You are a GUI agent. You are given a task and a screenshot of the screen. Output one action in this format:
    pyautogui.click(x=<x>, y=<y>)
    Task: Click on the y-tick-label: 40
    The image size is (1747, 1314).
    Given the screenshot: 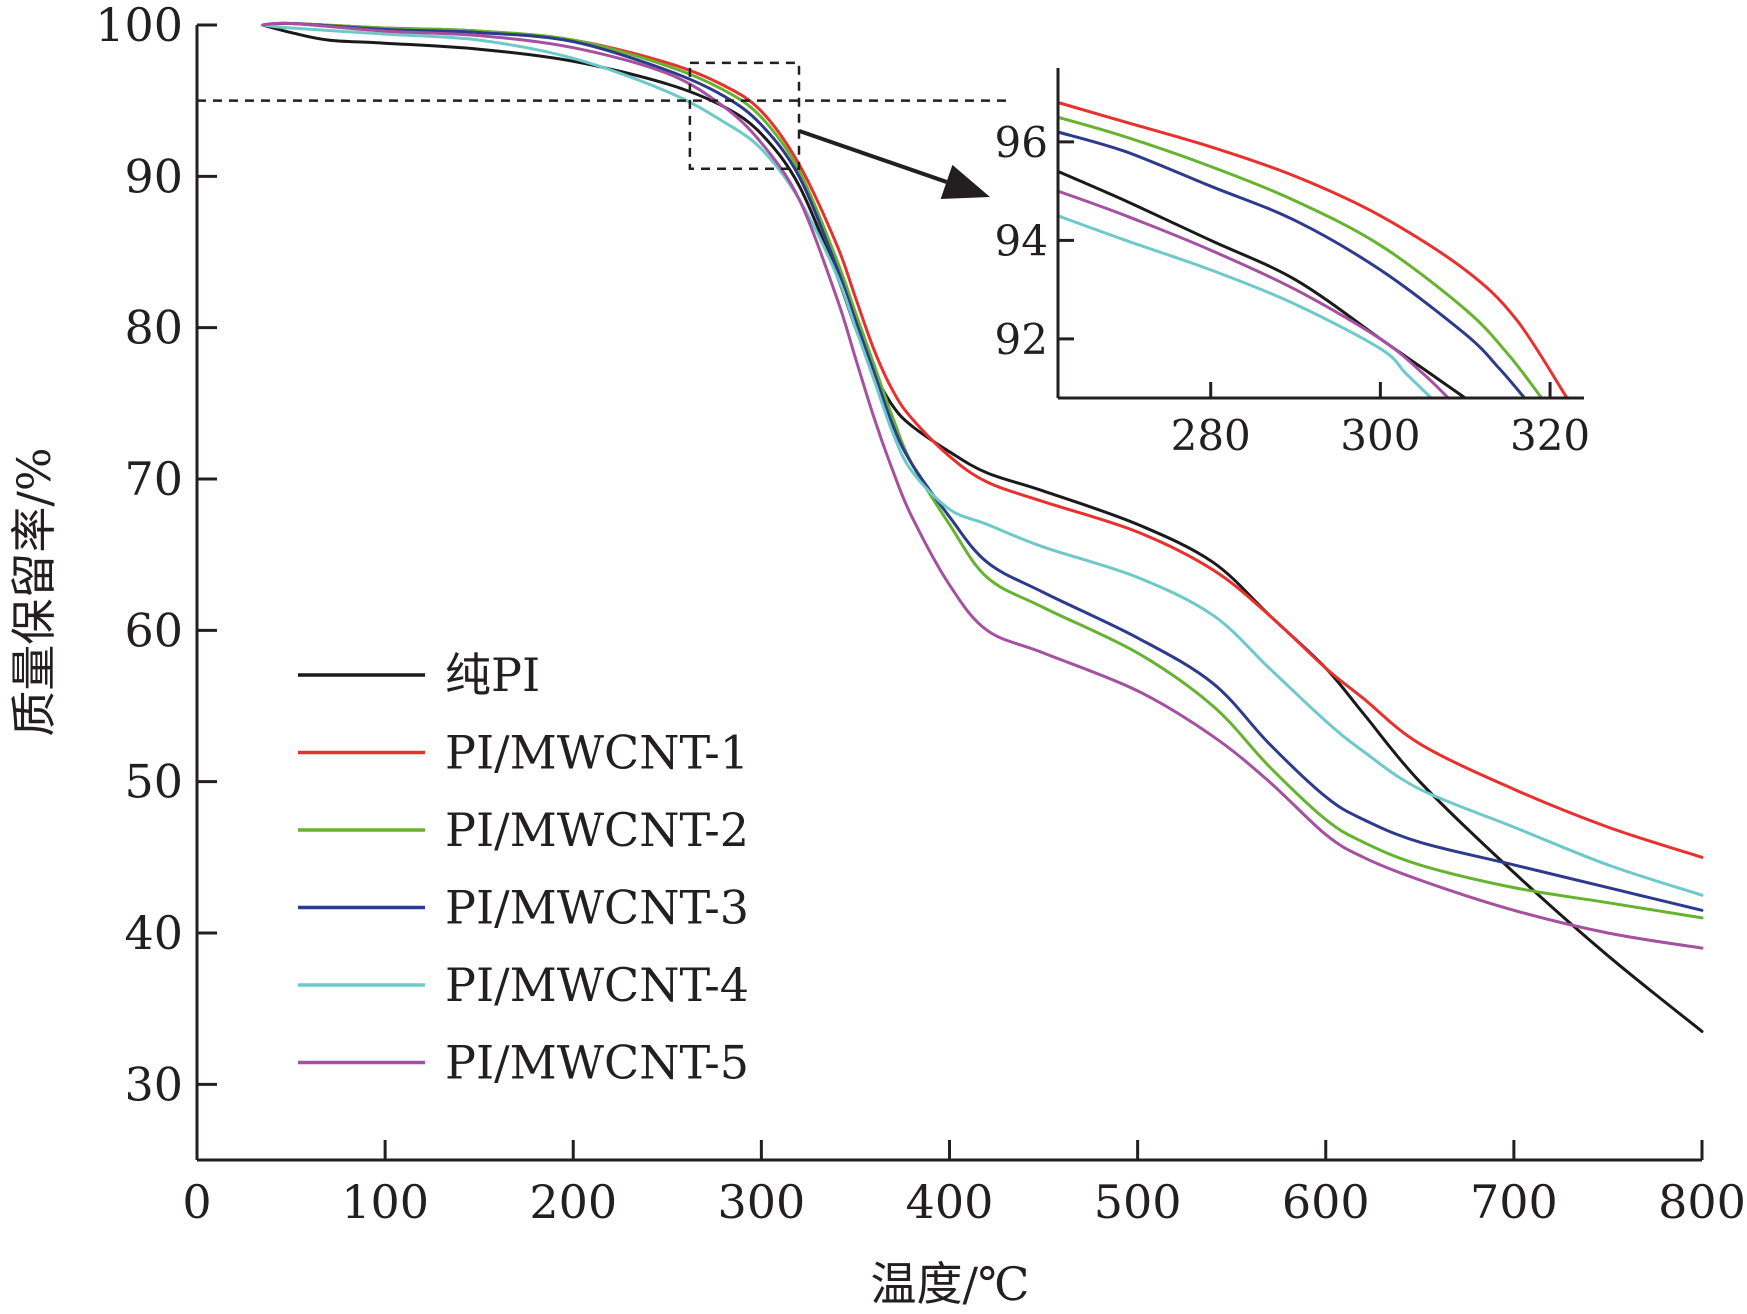 What is the action you would take?
    pyautogui.click(x=153, y=933)
    